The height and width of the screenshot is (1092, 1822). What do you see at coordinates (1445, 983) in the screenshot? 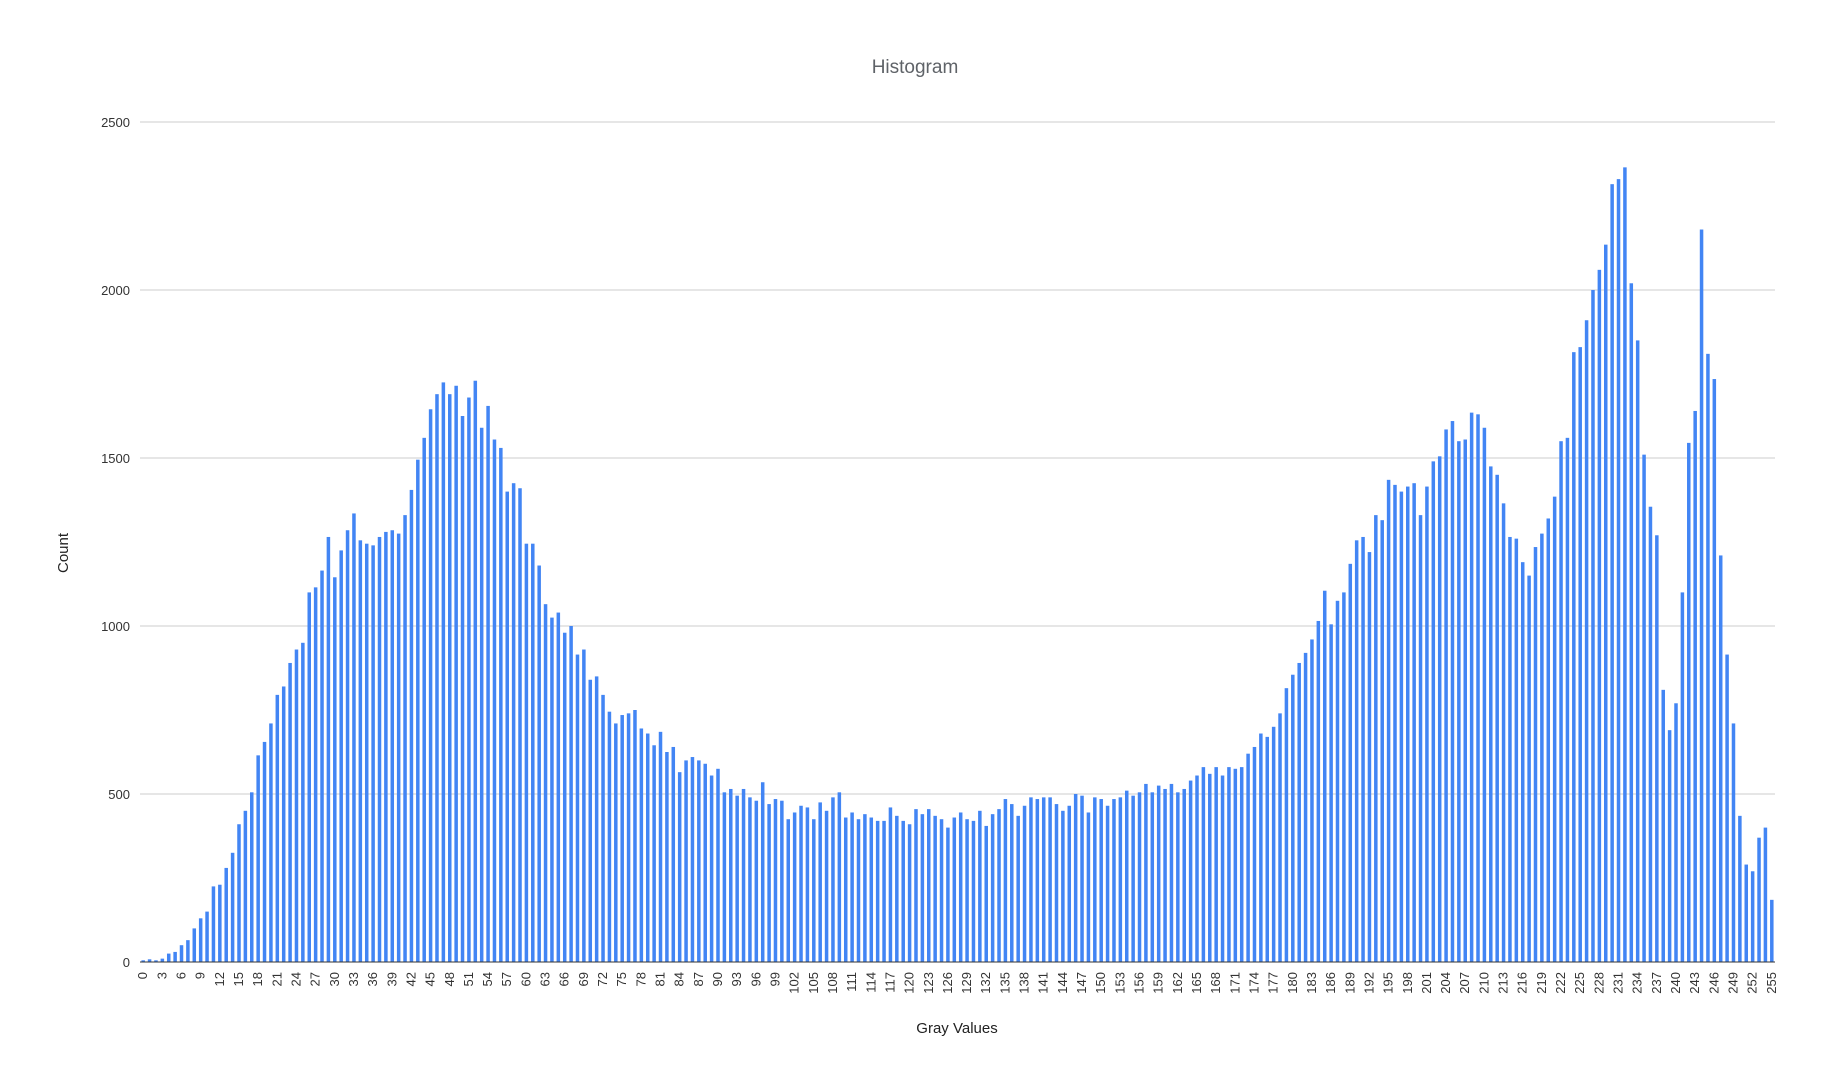
I see `x-tick-label: 204` at bounding box center [1445, 983].